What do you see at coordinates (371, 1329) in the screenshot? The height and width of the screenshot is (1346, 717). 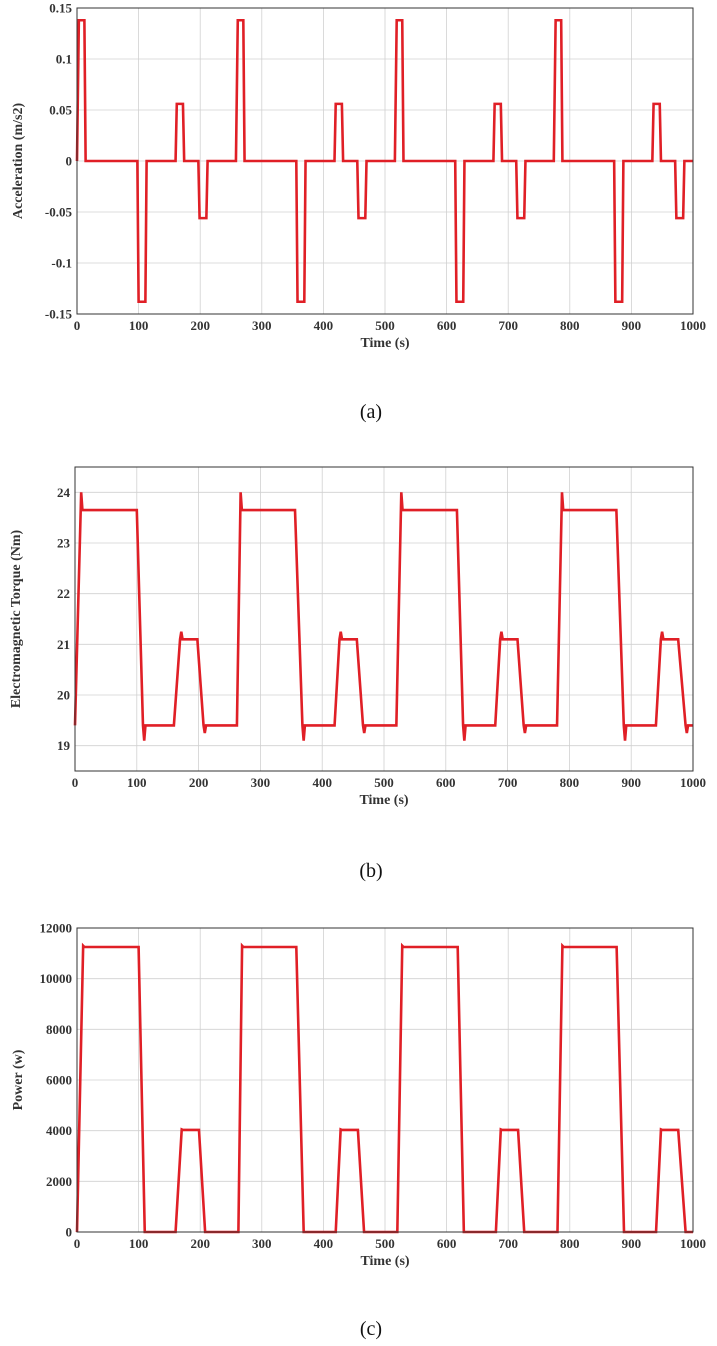 I see `panel-caption: (c)` at bounding box center [371, 1329].